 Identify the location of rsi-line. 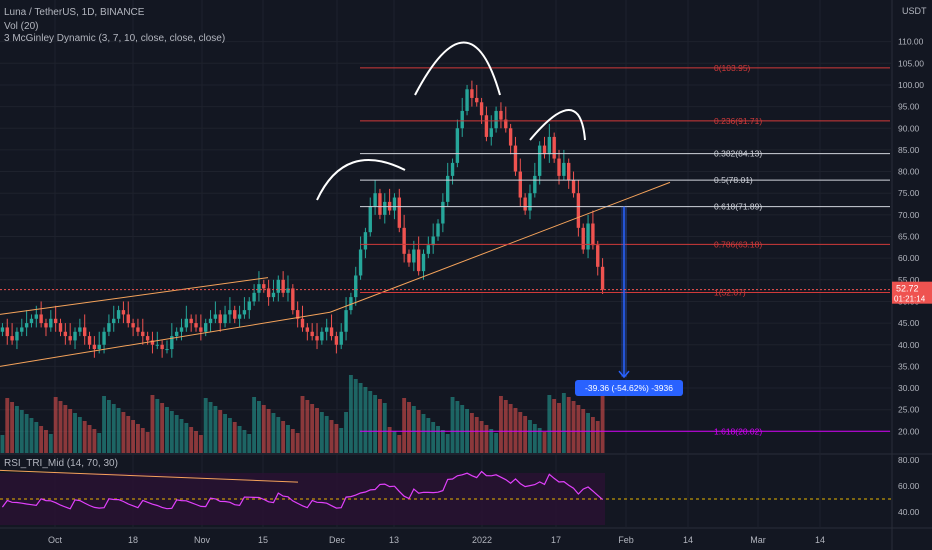
(302, 490).